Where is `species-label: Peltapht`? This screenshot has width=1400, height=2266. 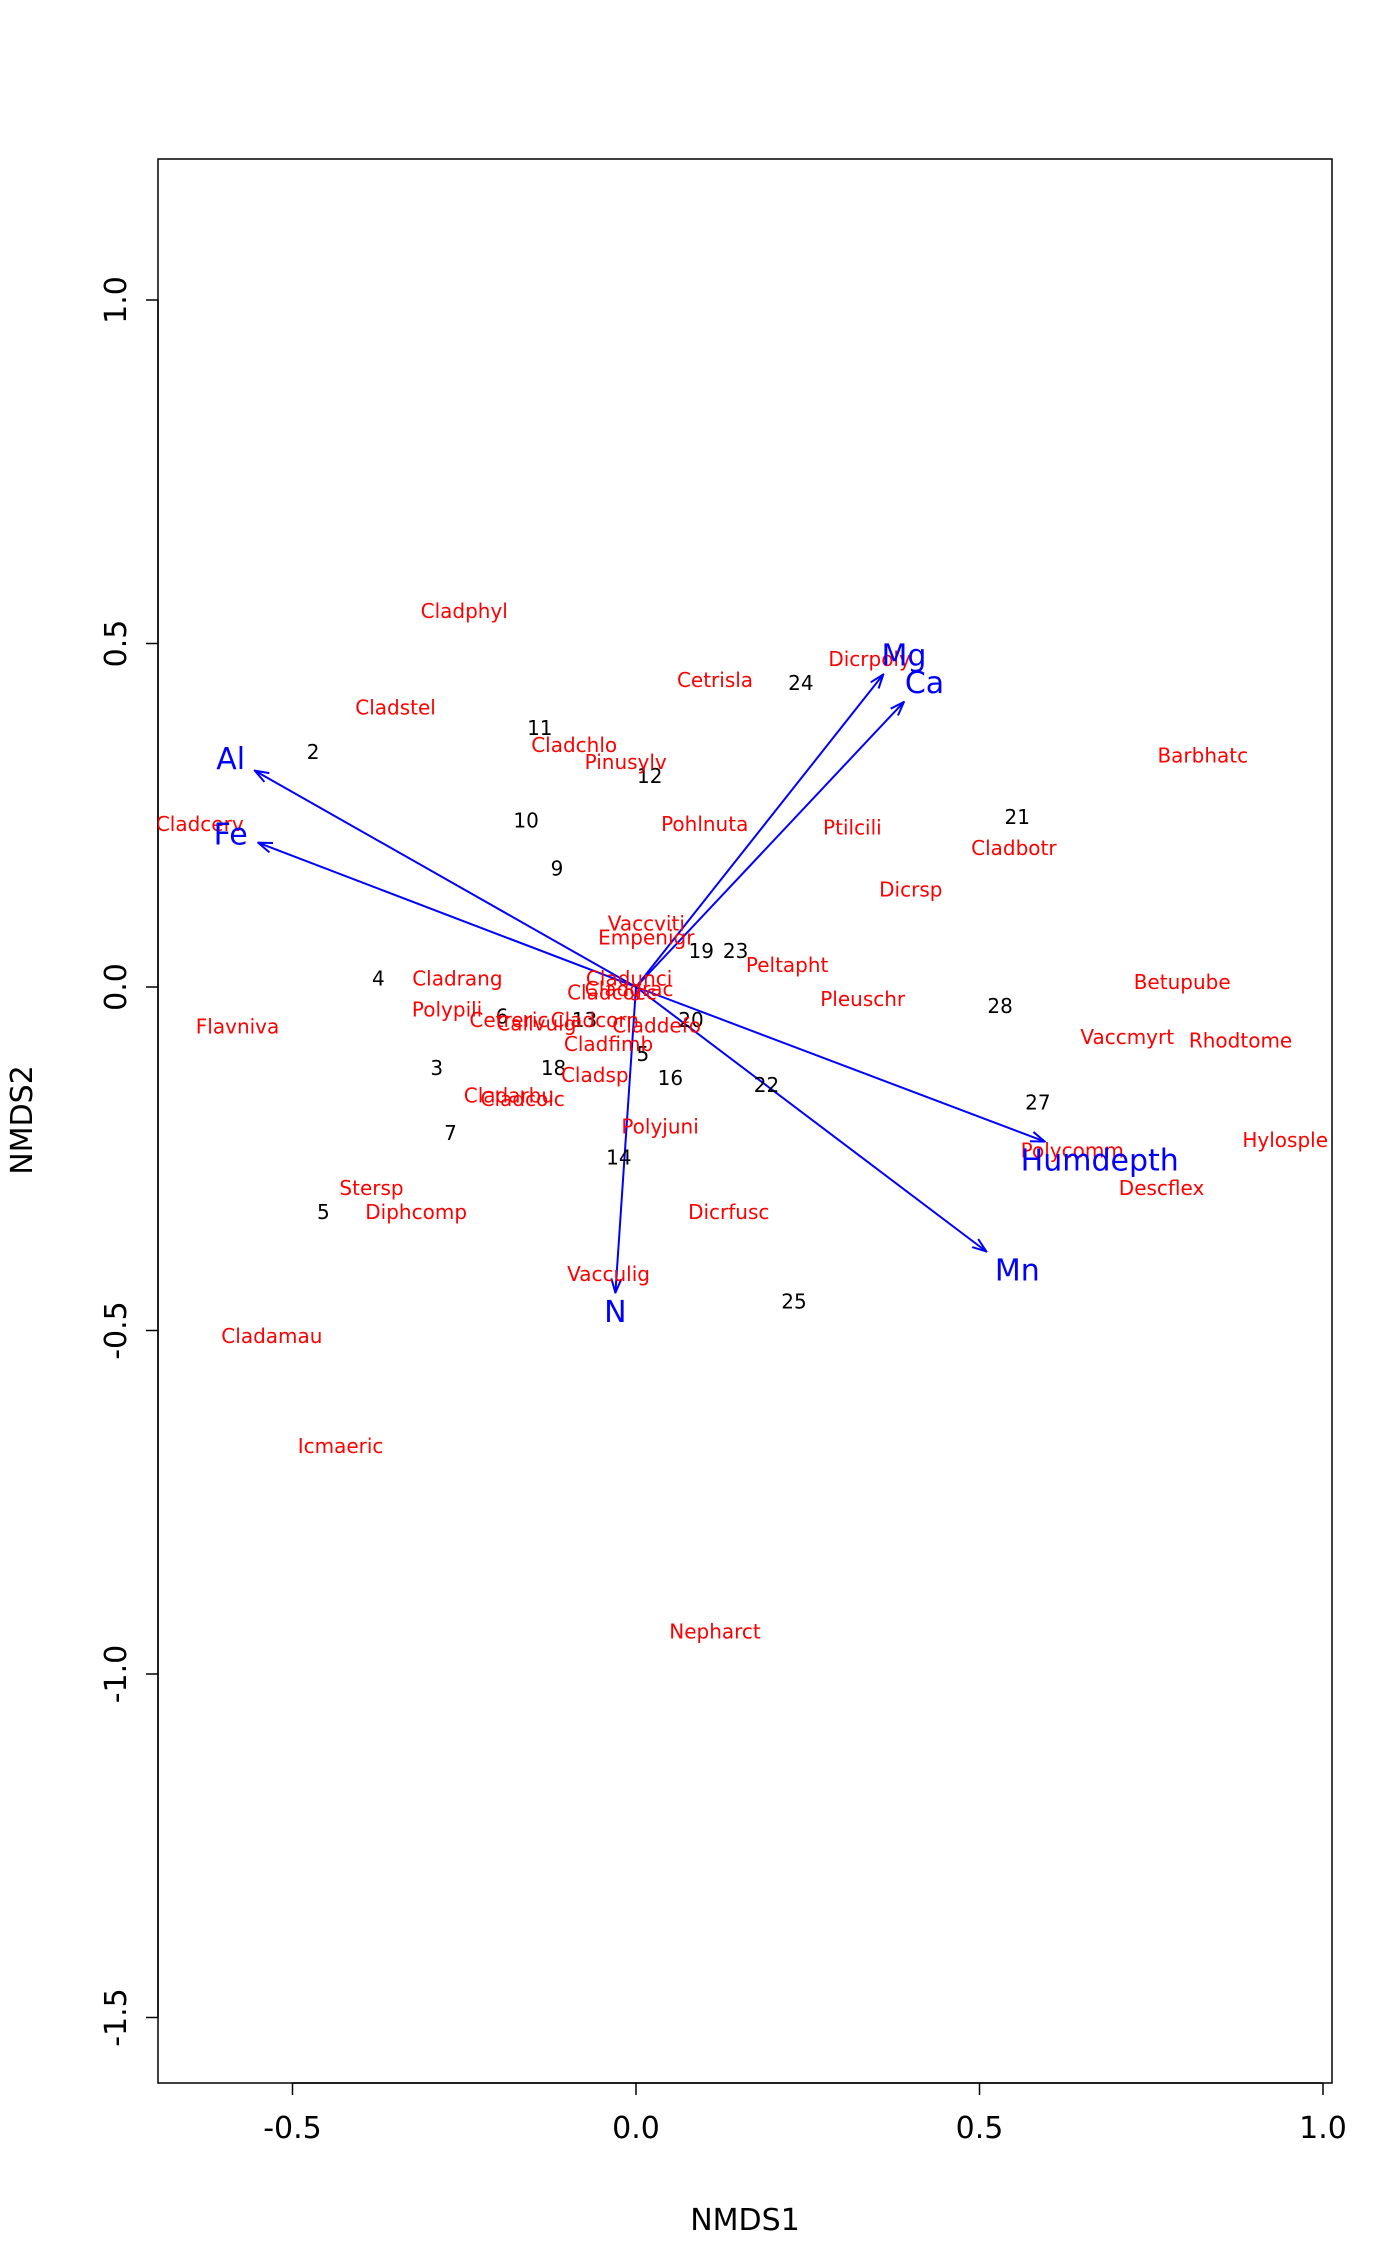
species-label: Peltapht is located at coordinates (787, 965).